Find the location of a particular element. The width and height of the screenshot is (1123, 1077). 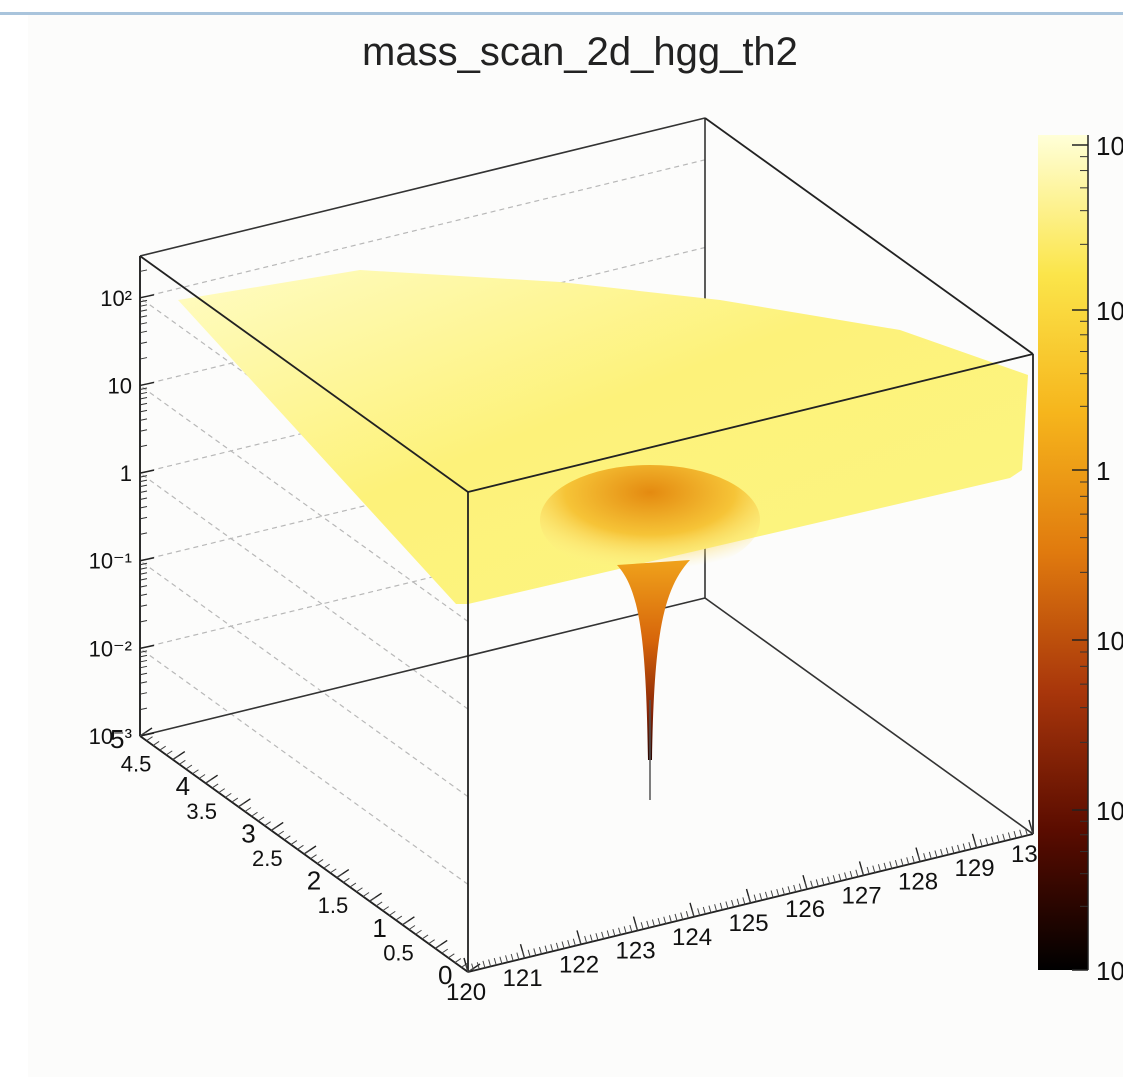

x-axis-tick-label: 121 is located at coordinates (523, 978).